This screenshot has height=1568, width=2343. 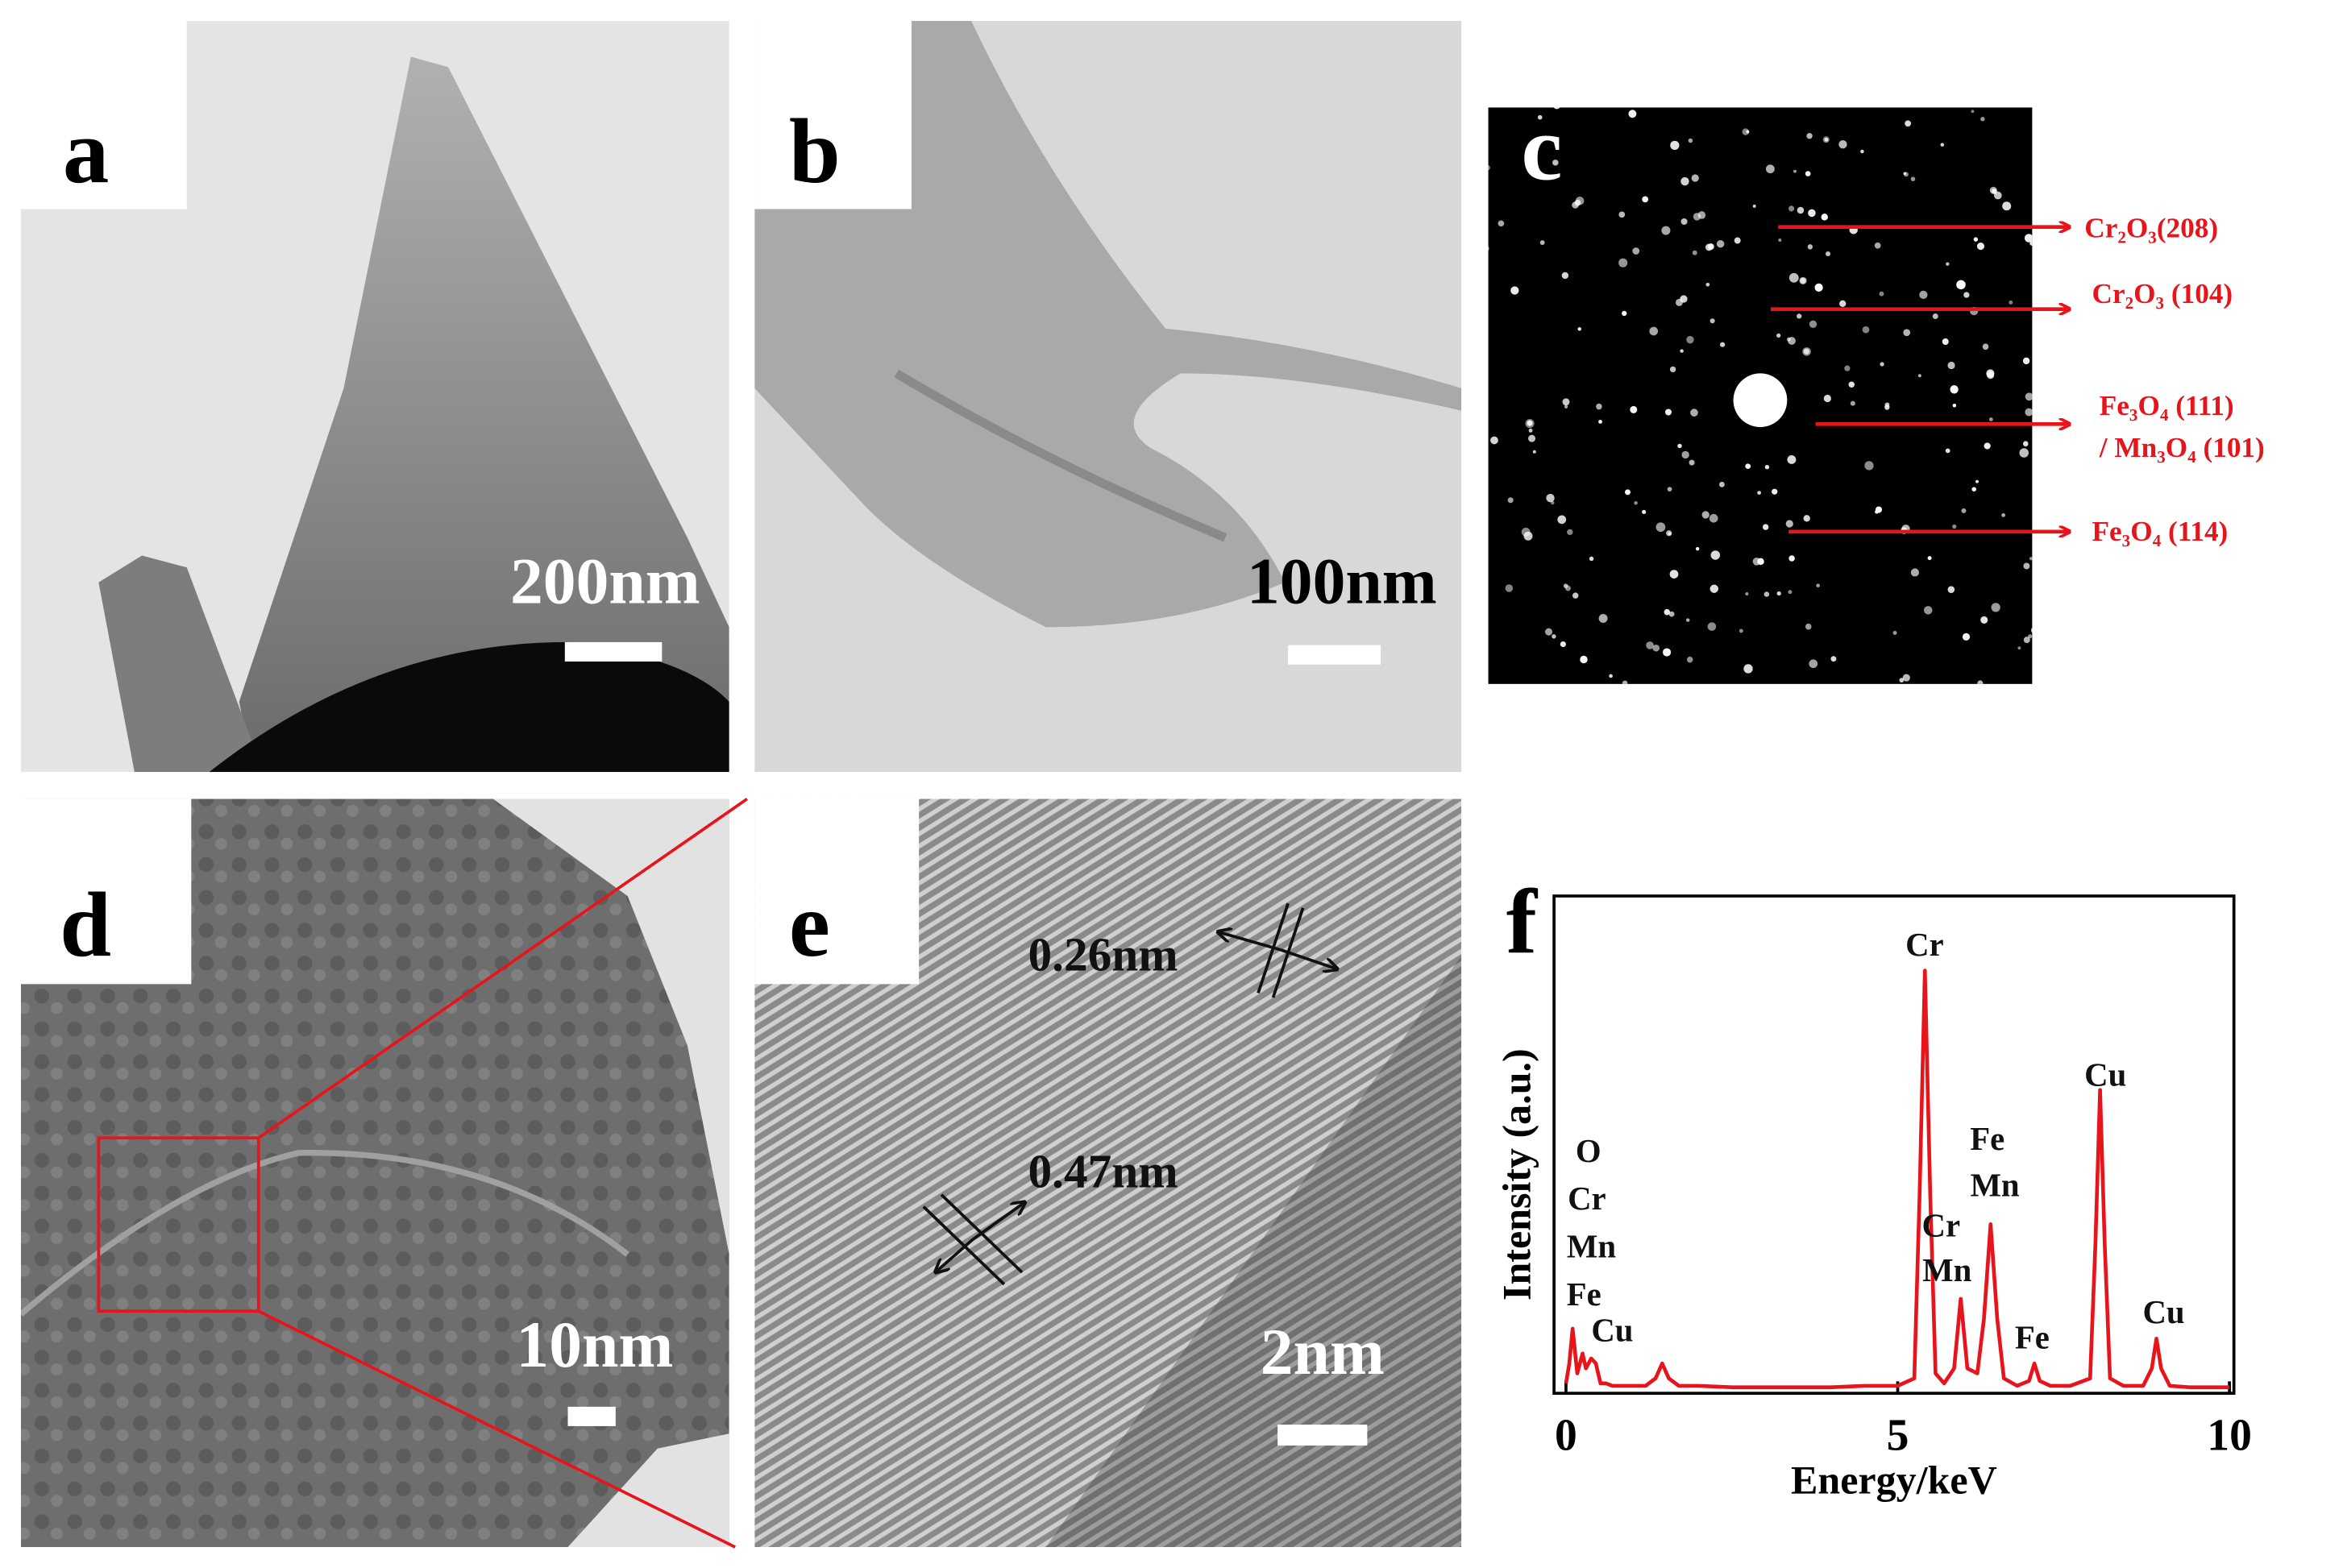 What do you see at coordinates (1254, 1252) in the screenshot?
I see `shade` at bounding box center [1254, 1252].